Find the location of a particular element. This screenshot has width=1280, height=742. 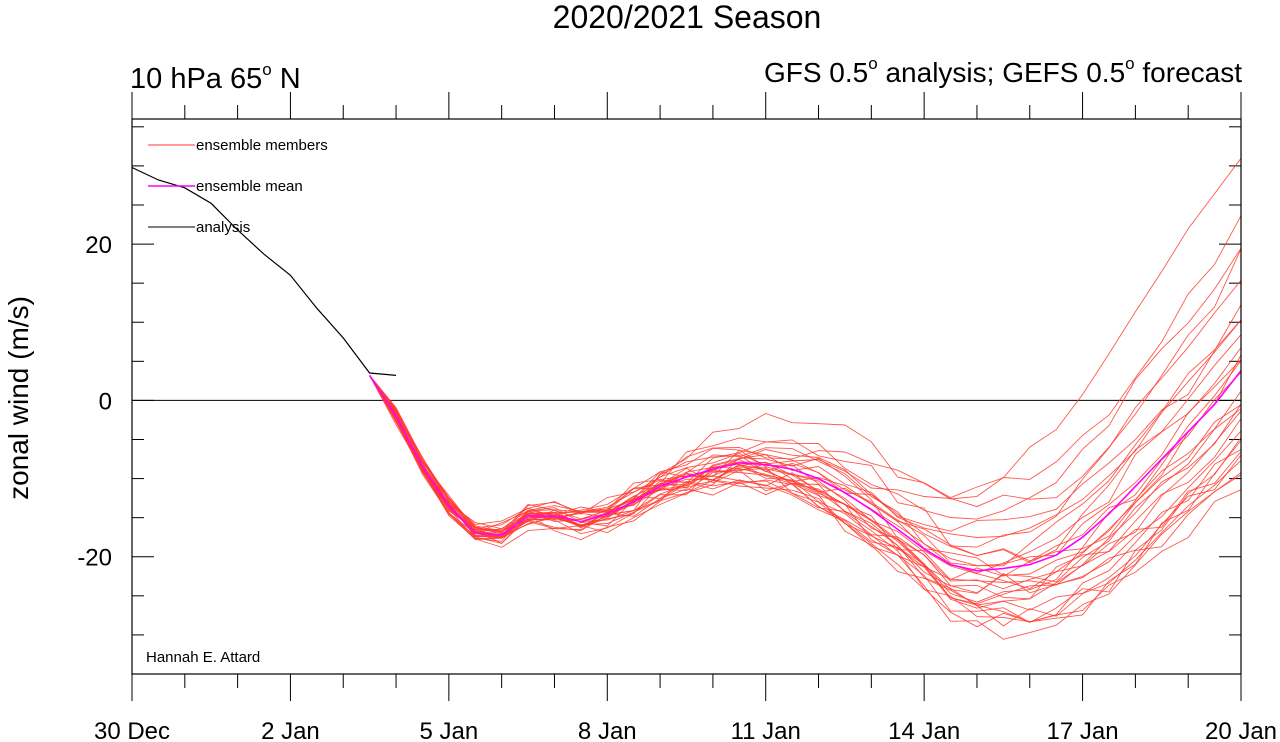

subtitle-left: 10 hPa 65o N is located at coordinates (215, 77).